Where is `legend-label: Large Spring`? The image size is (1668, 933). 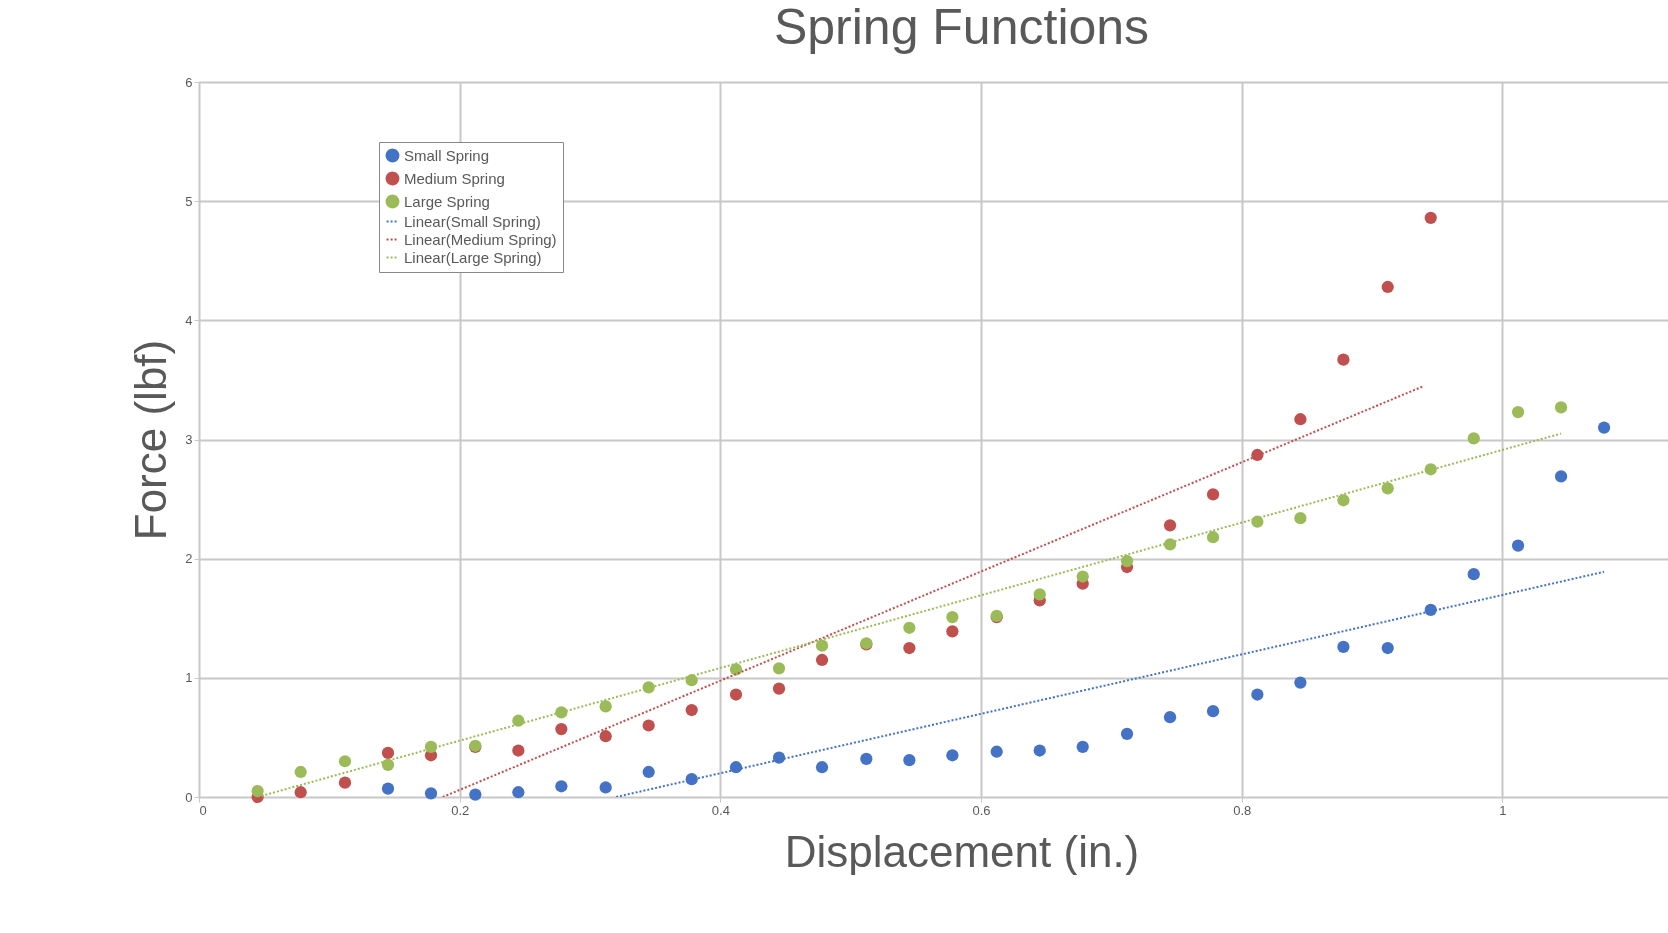
legend-label: Large Spring is located at coordinates (447, 201).